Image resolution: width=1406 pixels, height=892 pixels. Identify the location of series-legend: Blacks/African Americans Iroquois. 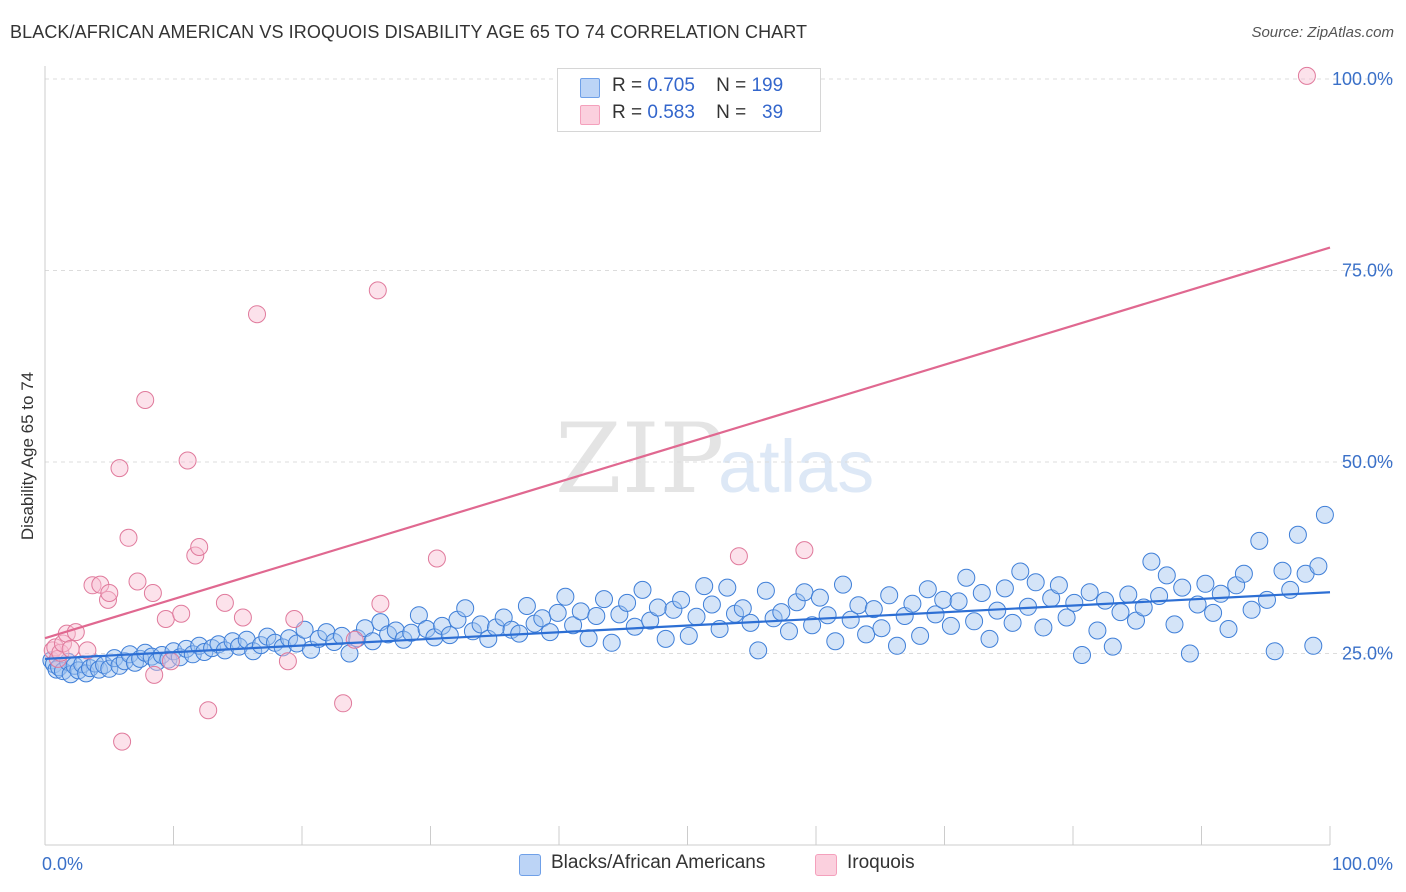
(703, 866).